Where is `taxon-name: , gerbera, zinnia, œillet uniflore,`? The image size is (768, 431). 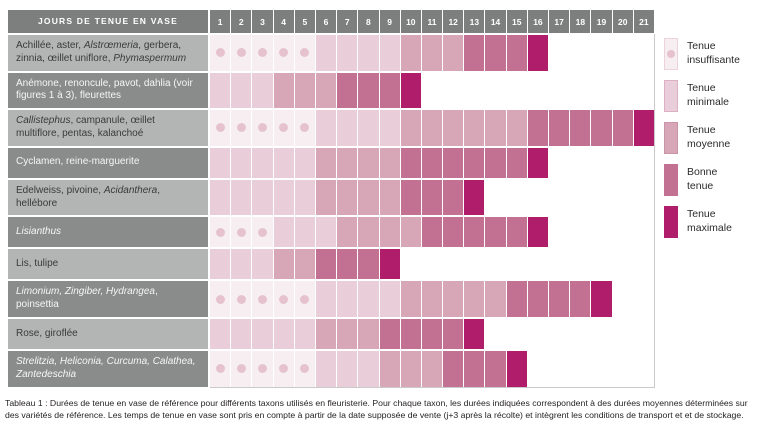
taxon-name: , gerbera, zinnia, œillet uniflore, is located at coordinates (99, 52).